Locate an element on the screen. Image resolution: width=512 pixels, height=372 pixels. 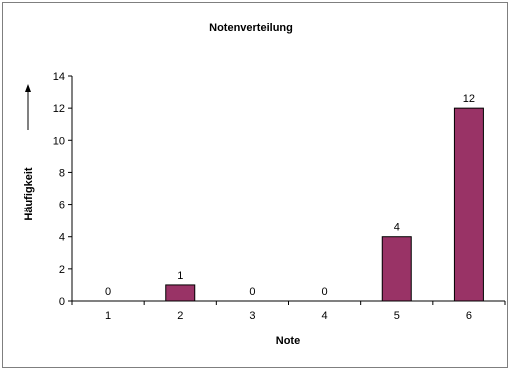
chart-title: Notenverteilung is located at coordinates (251, 28).